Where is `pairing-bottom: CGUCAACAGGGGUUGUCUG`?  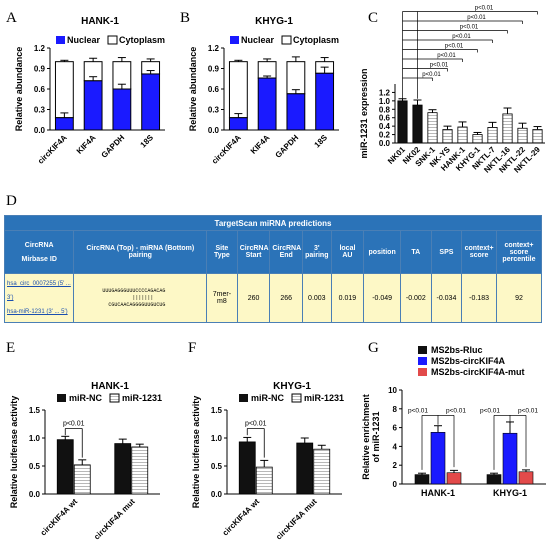 pairing-bottom: CGUCAACAGGGGUUGUCUG is located at coordinates (137, 304).